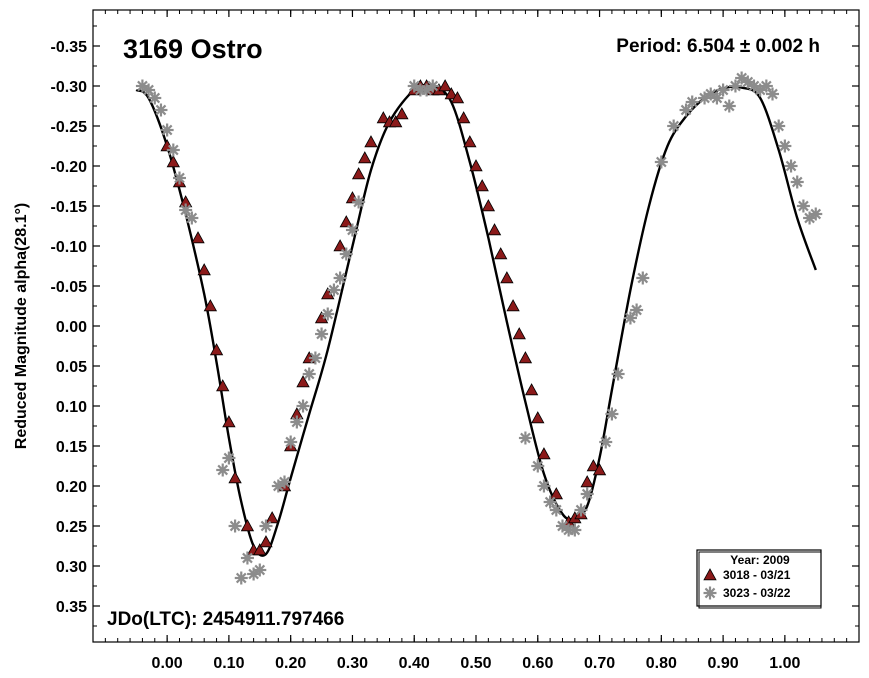  What do you see at coordinates (69, 87) in the screenshot?
I see `y-tick-label: -0.30` at bounding box center [69, 87].